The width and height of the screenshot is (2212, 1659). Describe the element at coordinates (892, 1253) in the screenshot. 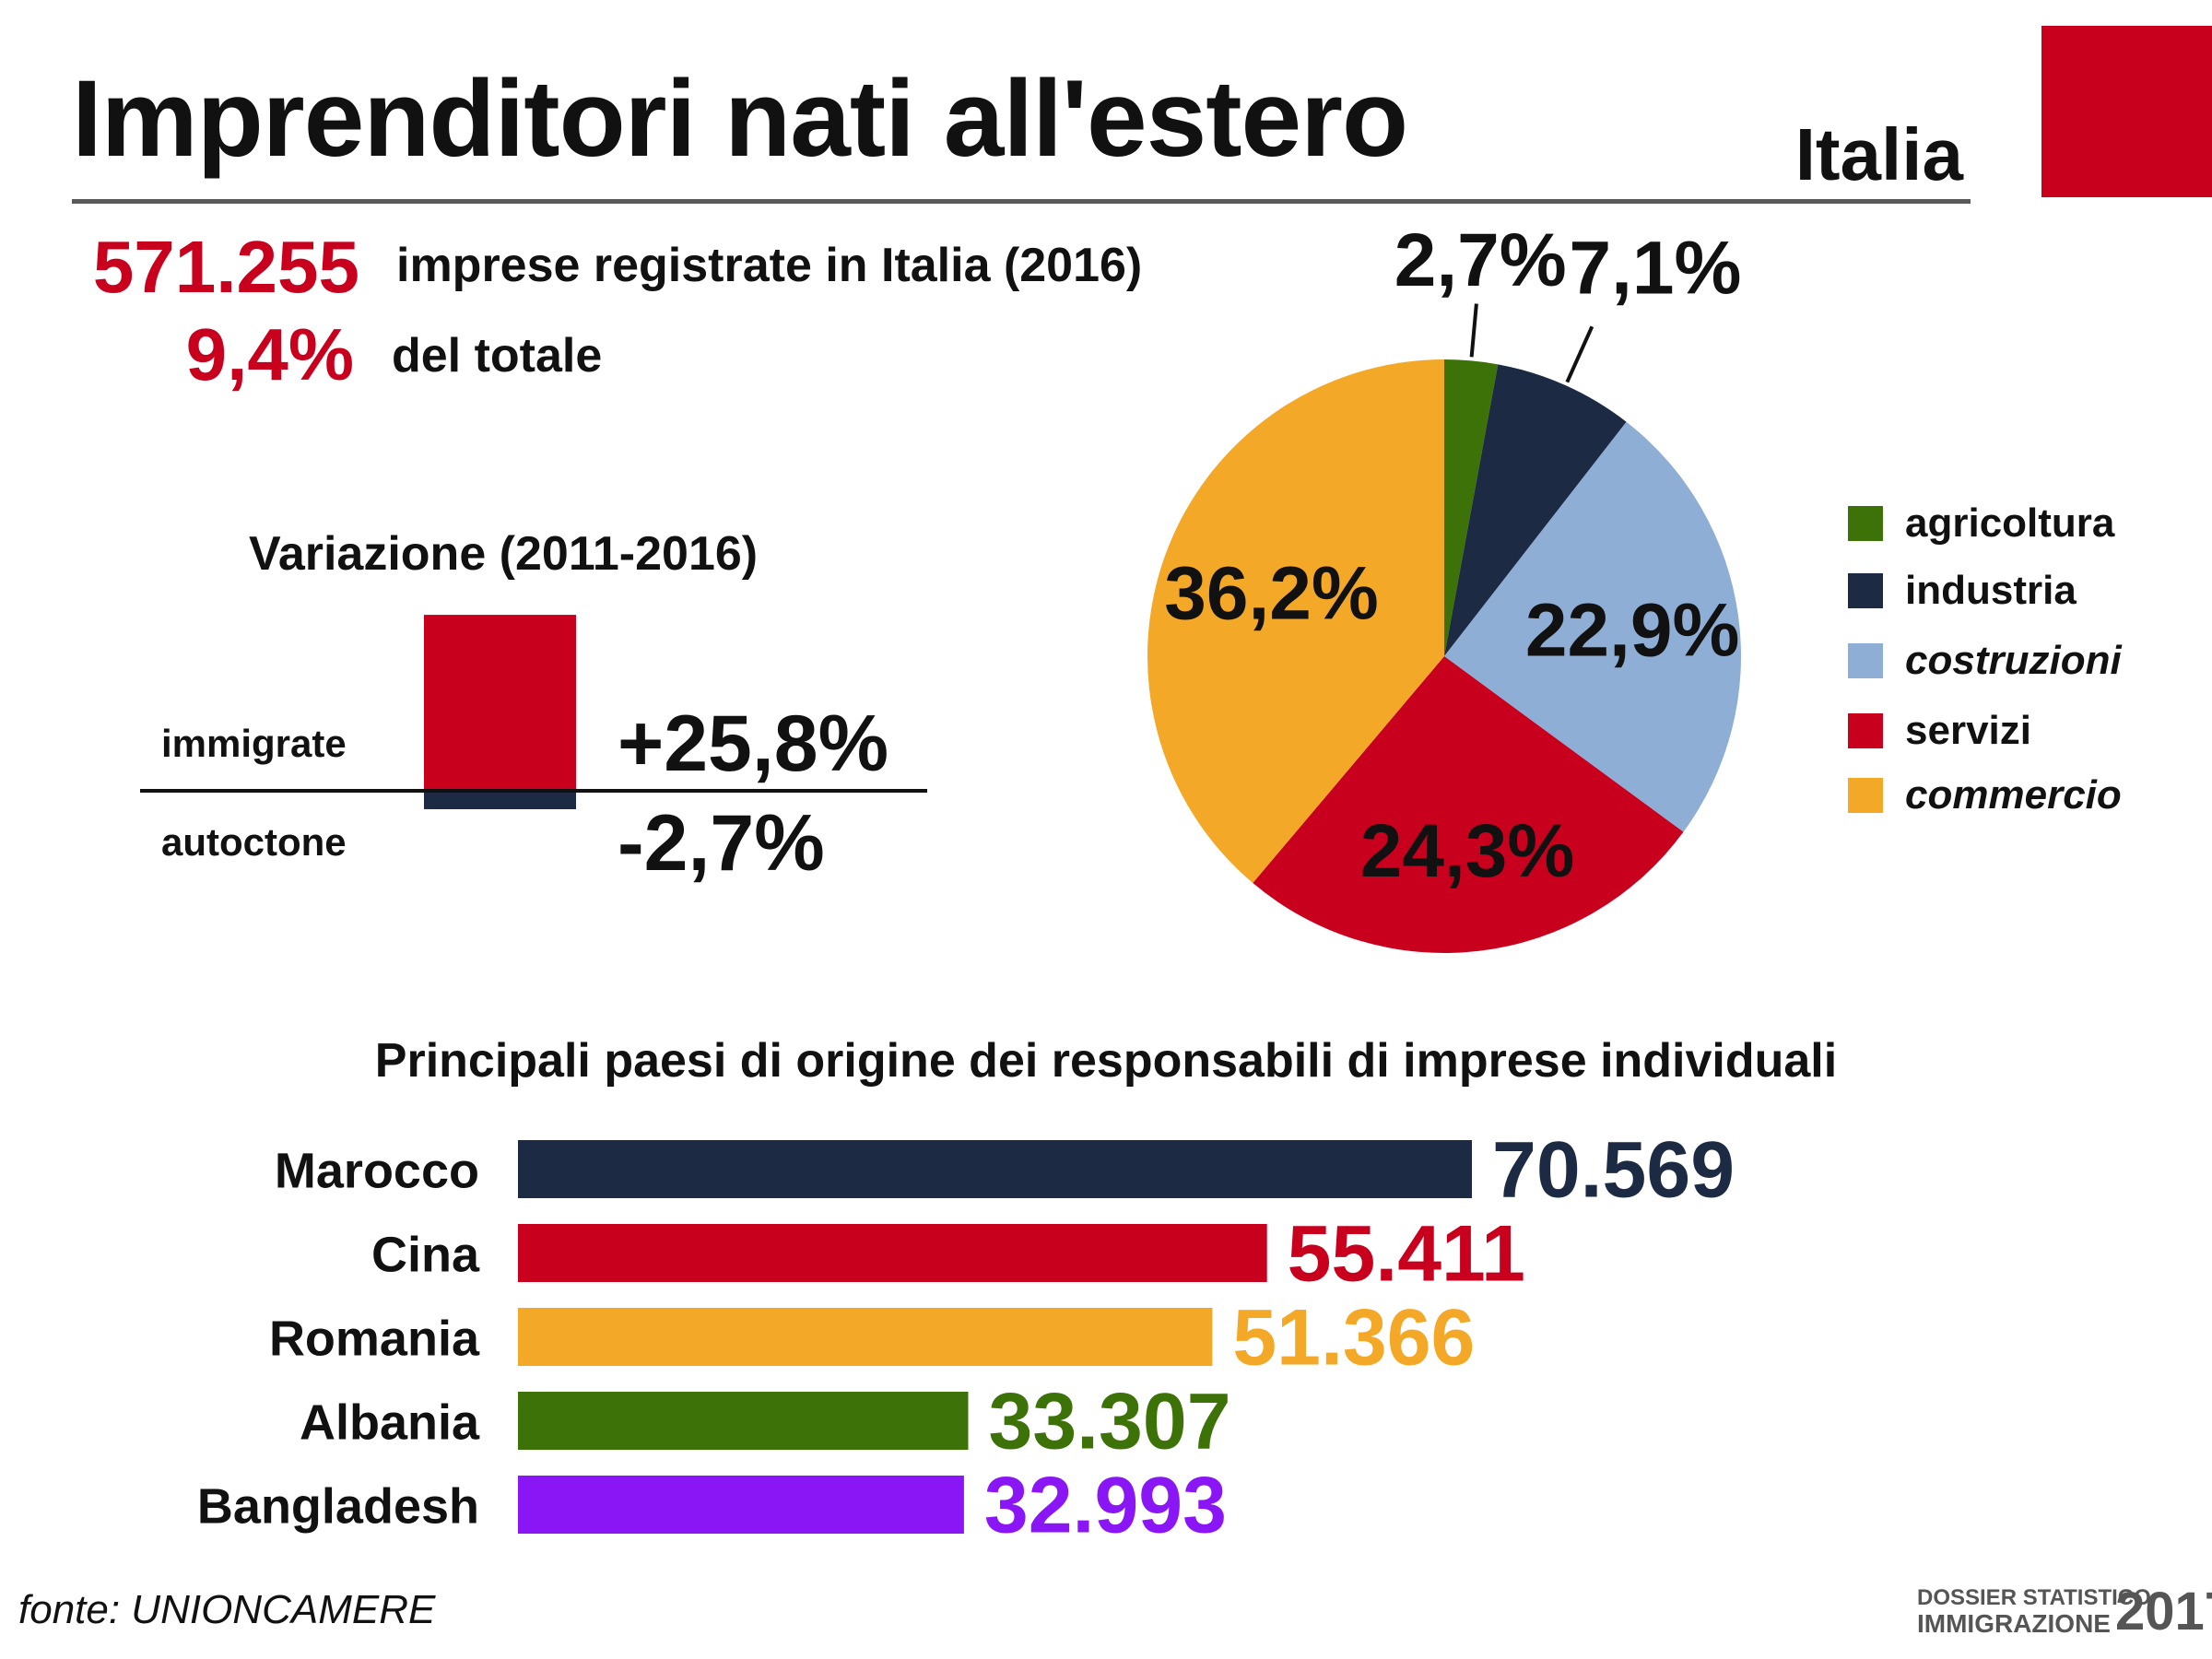

I see `bar-cina` at that location.